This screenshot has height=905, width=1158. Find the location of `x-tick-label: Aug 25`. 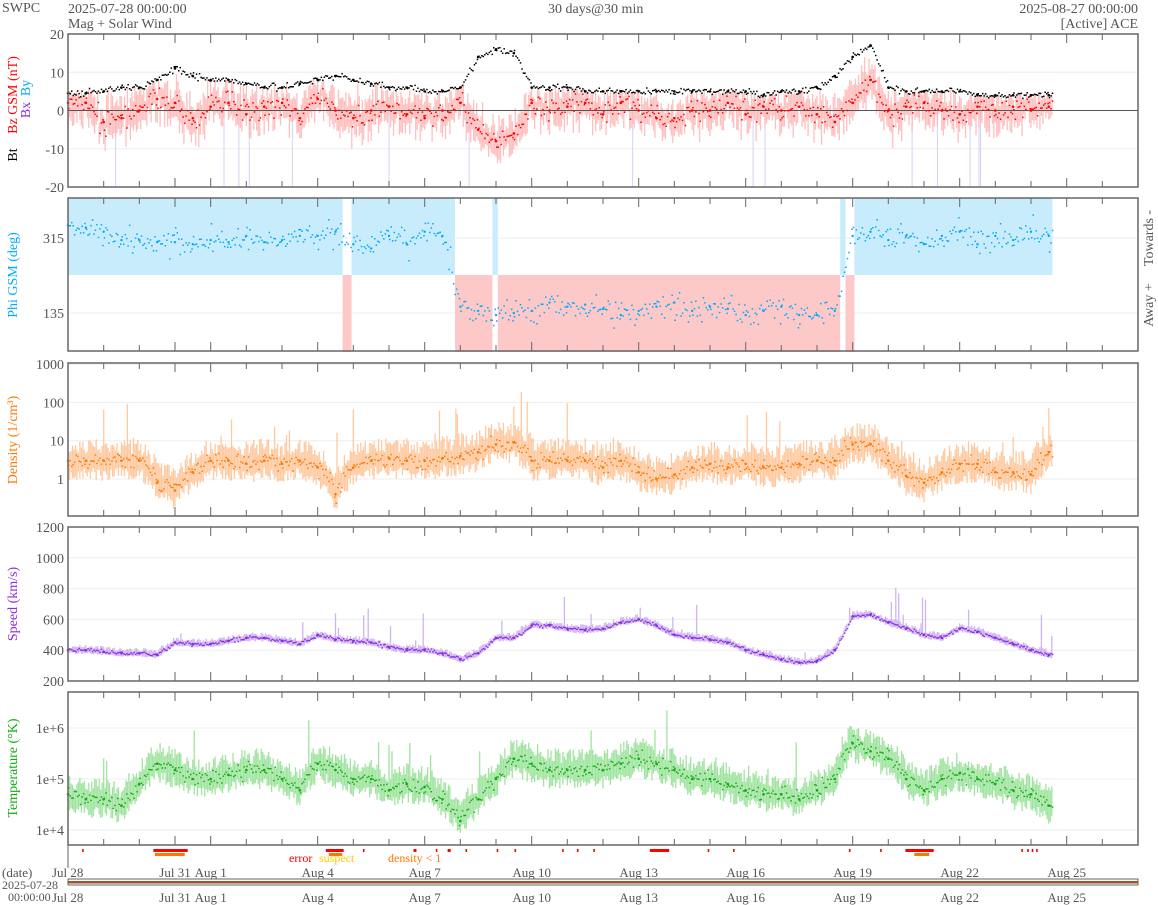

x-tick-label: Aug 25 is located at coordinates (1066, 897).